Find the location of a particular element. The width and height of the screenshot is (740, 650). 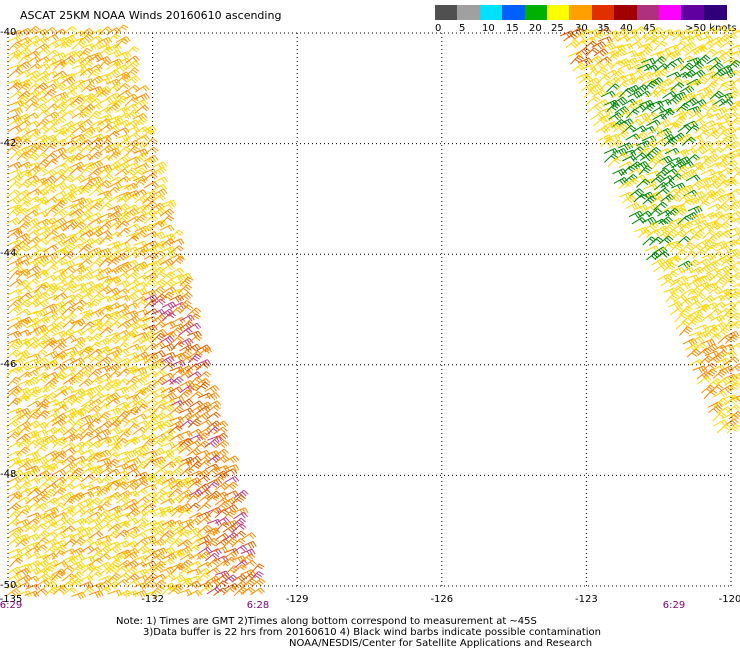

scale-label: >50 knots is located at coordinates (711, 28).